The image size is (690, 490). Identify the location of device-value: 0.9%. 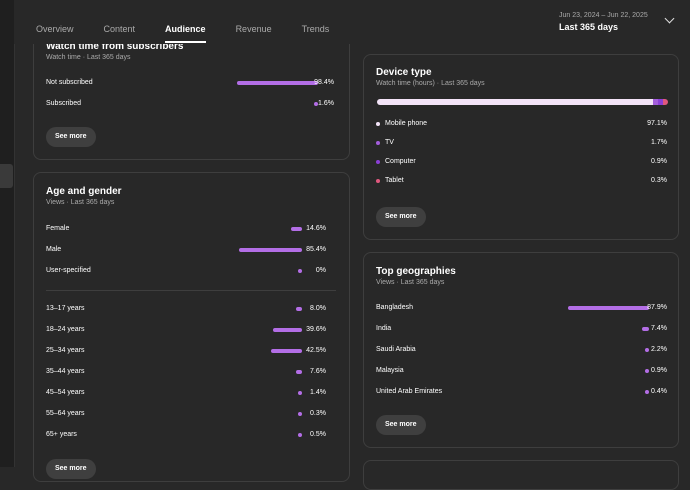
(659, 161).